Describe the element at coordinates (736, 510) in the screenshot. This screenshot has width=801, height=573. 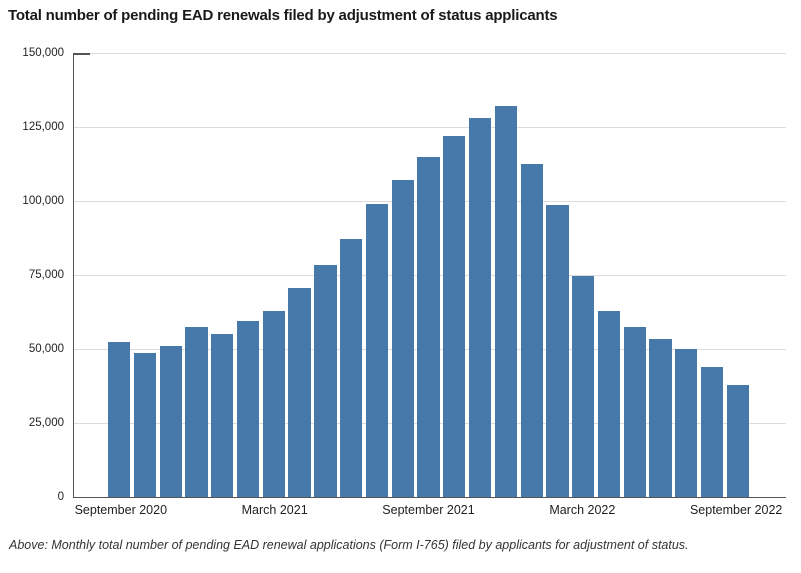
I see `x-axis-tick-label: September 2022` at that location.